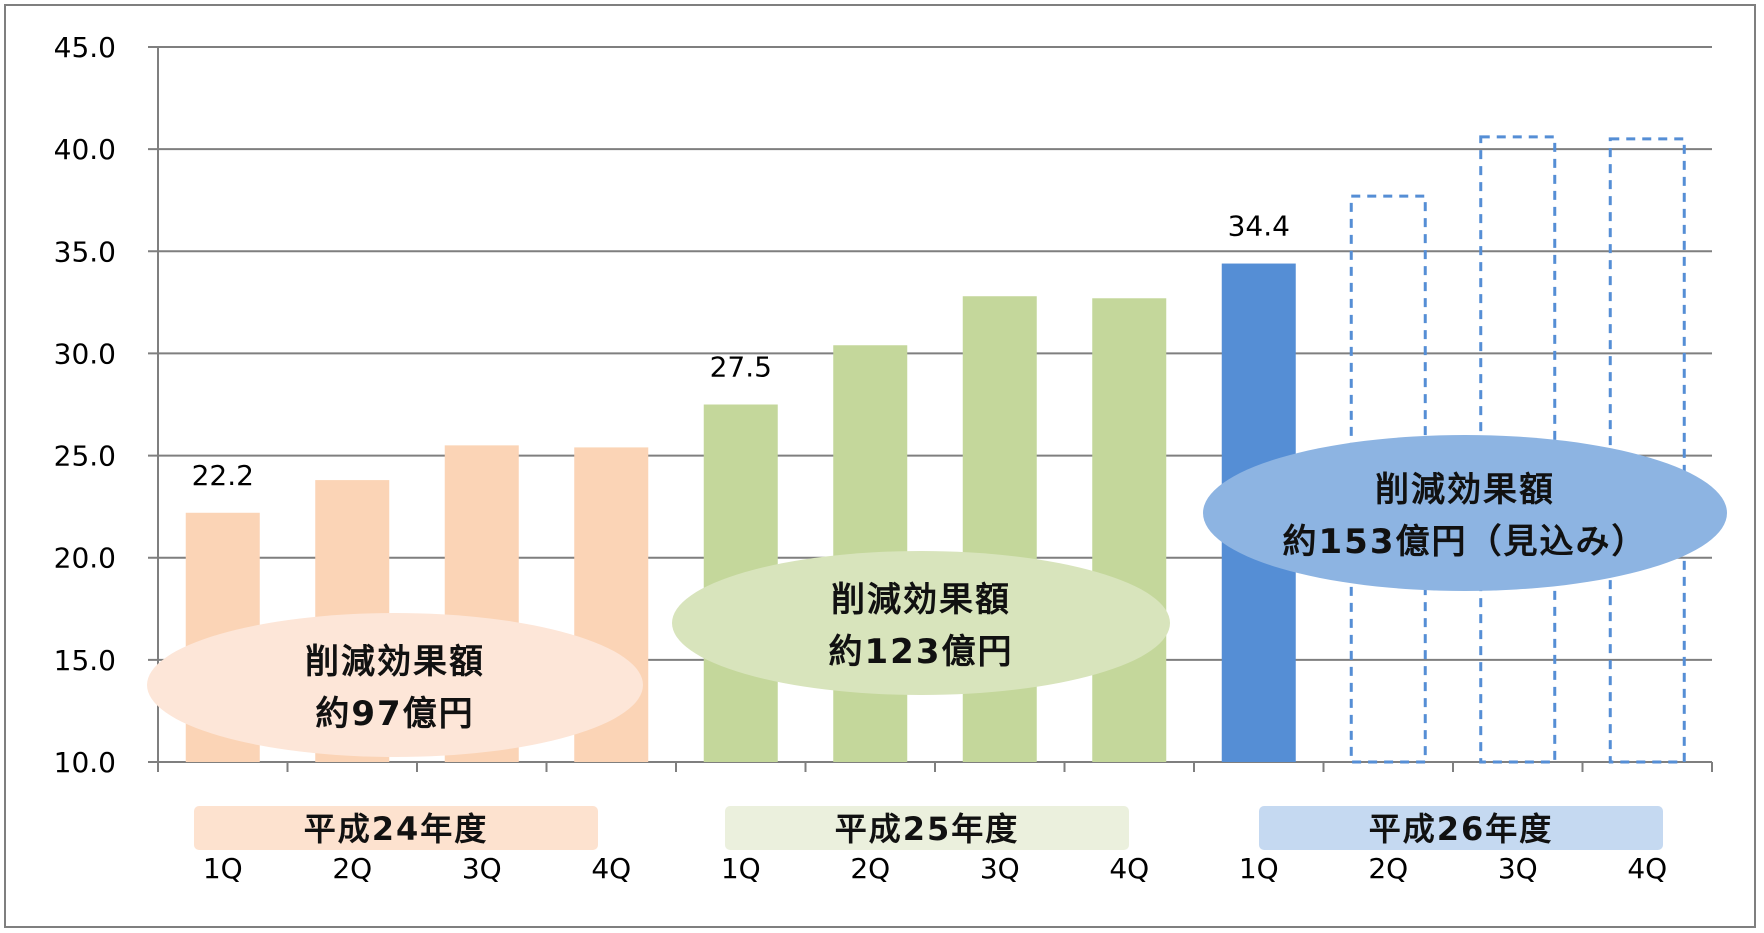  What do you see at coordinates (741, 367) in the screenshot?
I see `data-label: 27.5` at bounding box center [741, 367].